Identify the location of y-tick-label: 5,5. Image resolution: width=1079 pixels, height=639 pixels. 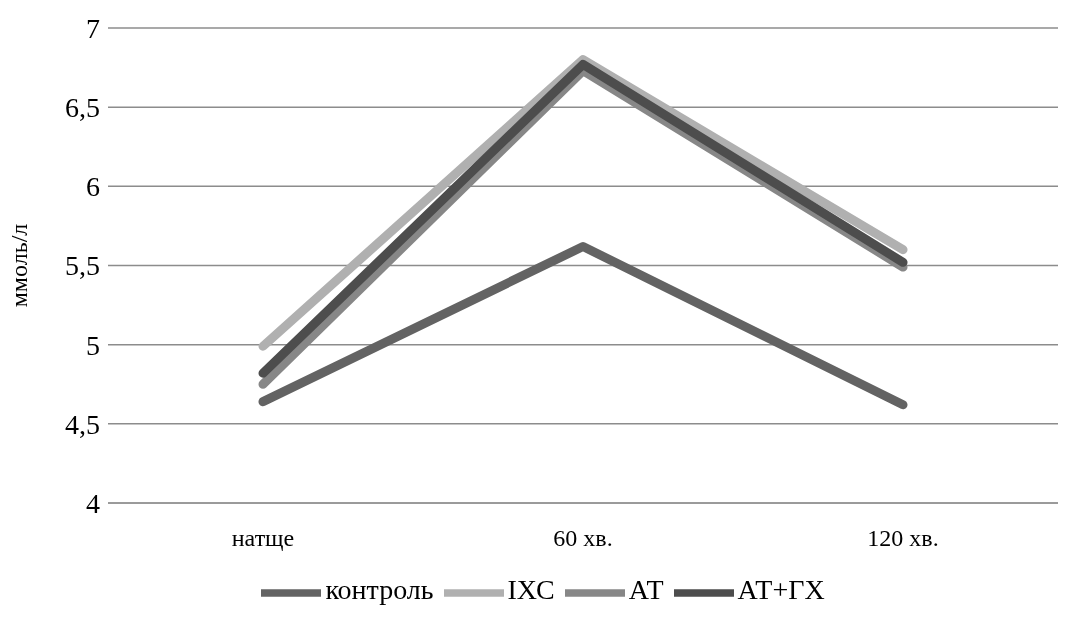
(82, 266).